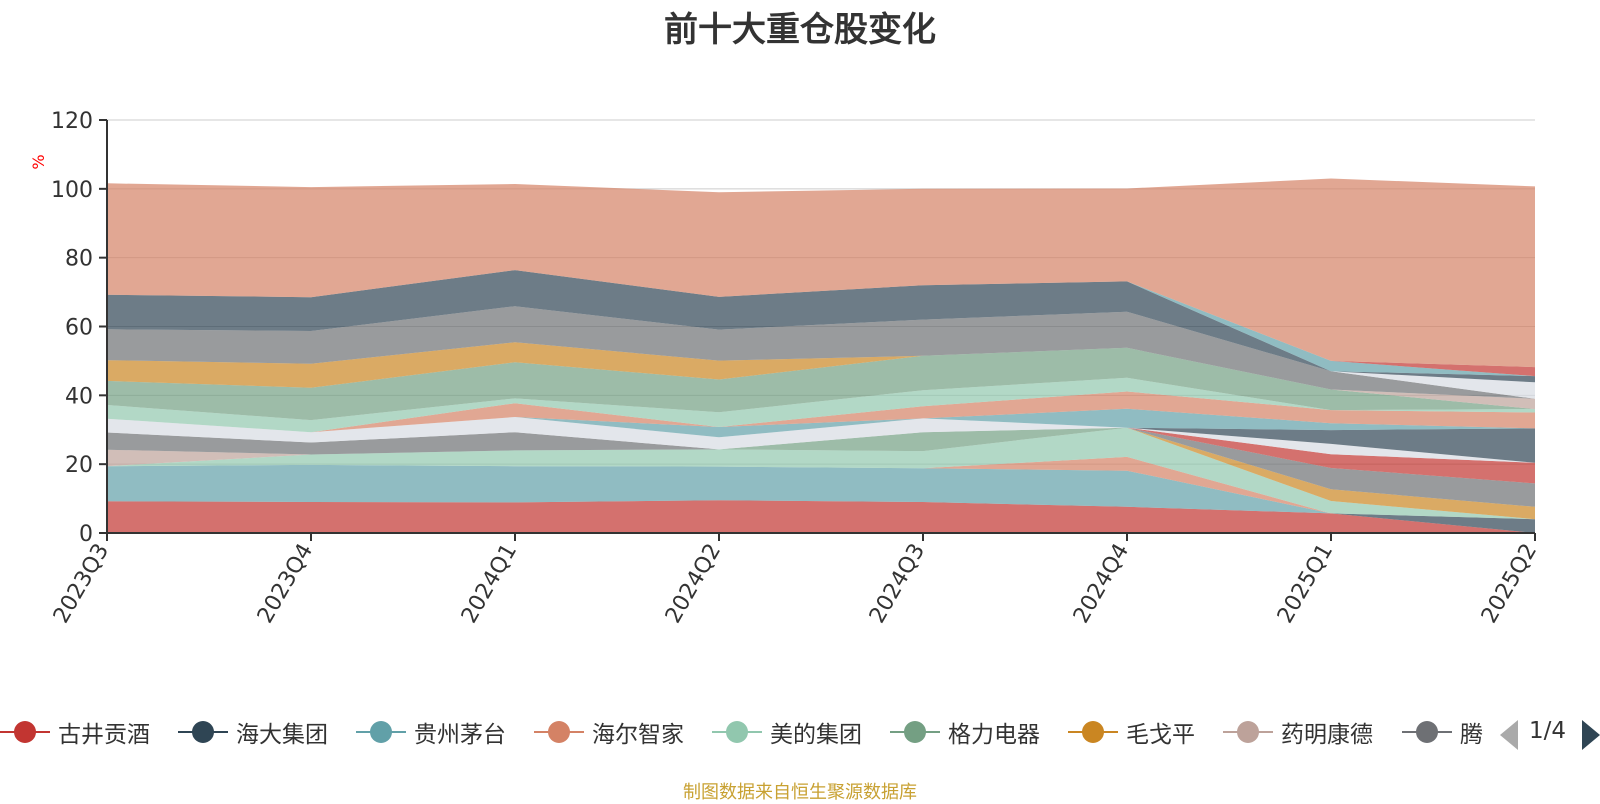 This screenshot has width=1600, height=804. I want to click on x-tick-label: 2024Q1, so click(489, 584).